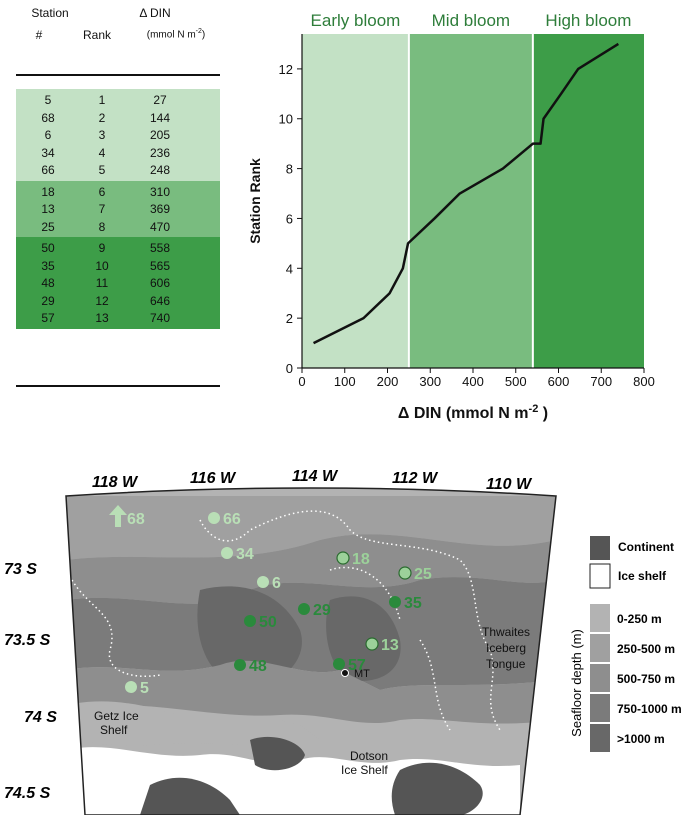  I want to click on cell-din: 144, so click(160, 117).